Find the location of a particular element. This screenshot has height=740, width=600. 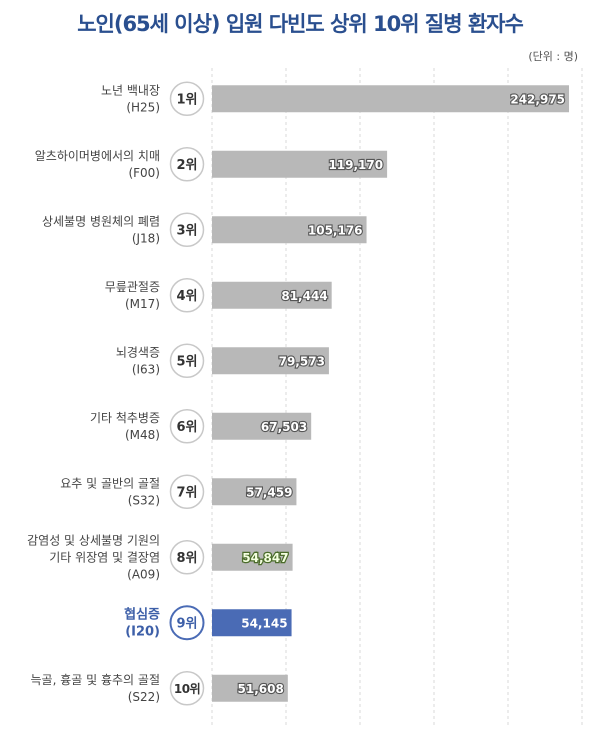

rank-label-3: 3위 is located at coordinates (186, 230).